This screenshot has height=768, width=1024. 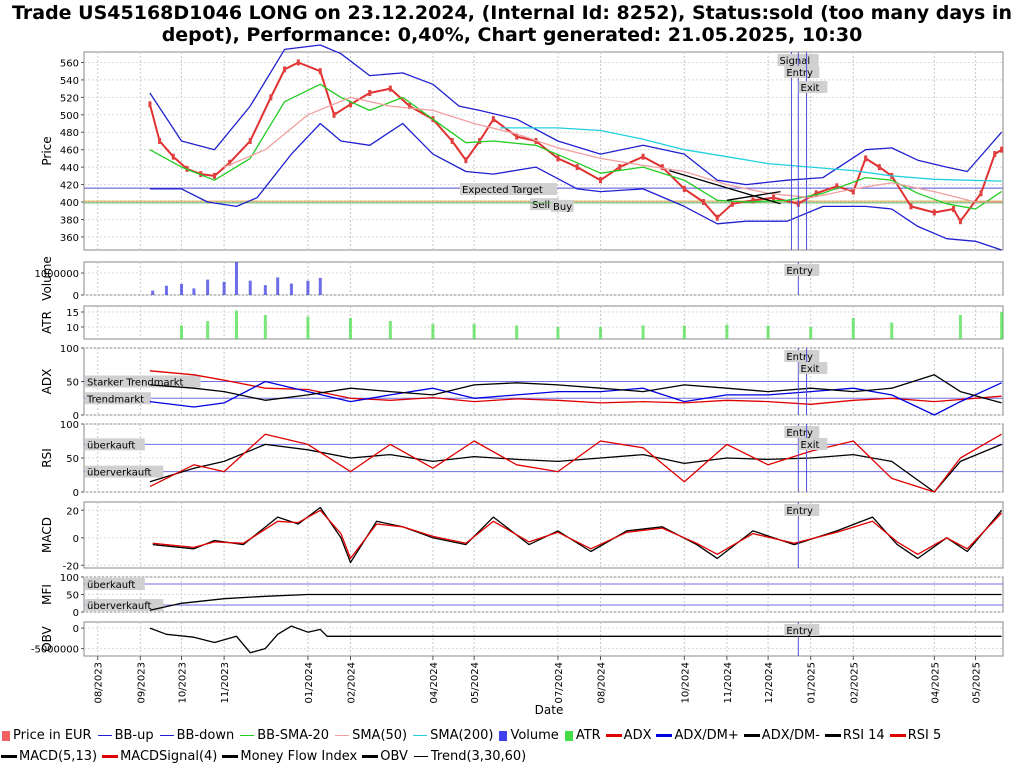 I want to click on adx-reference-label: Trendmarkt, so click(x=115, y=399).